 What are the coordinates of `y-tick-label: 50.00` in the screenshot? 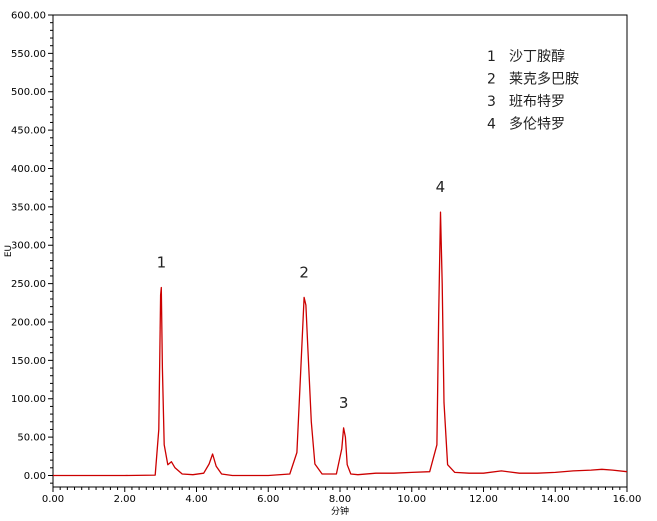 It's located at (31, 438).